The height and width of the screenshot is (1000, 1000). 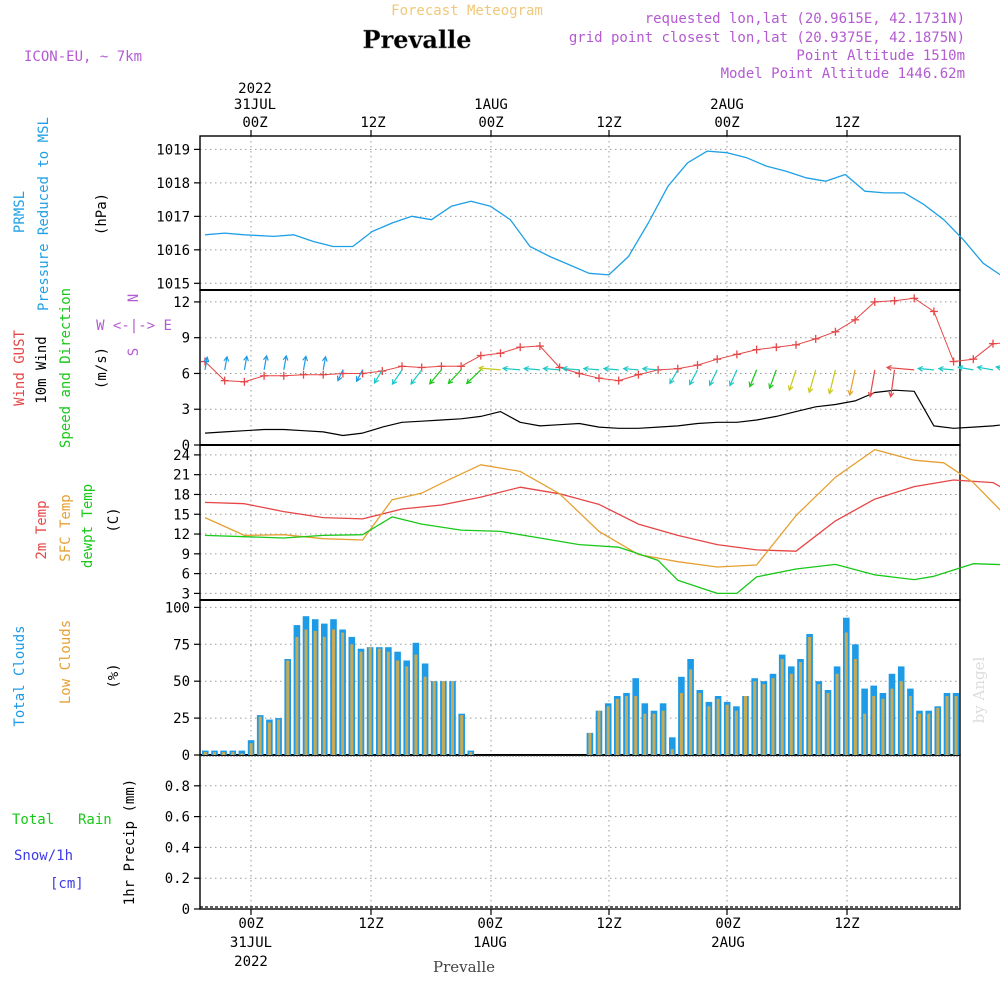 What do you see at coordinates (580, 832) in the screenshot?
I see `precip-frame` at bounding box center [580, 832].